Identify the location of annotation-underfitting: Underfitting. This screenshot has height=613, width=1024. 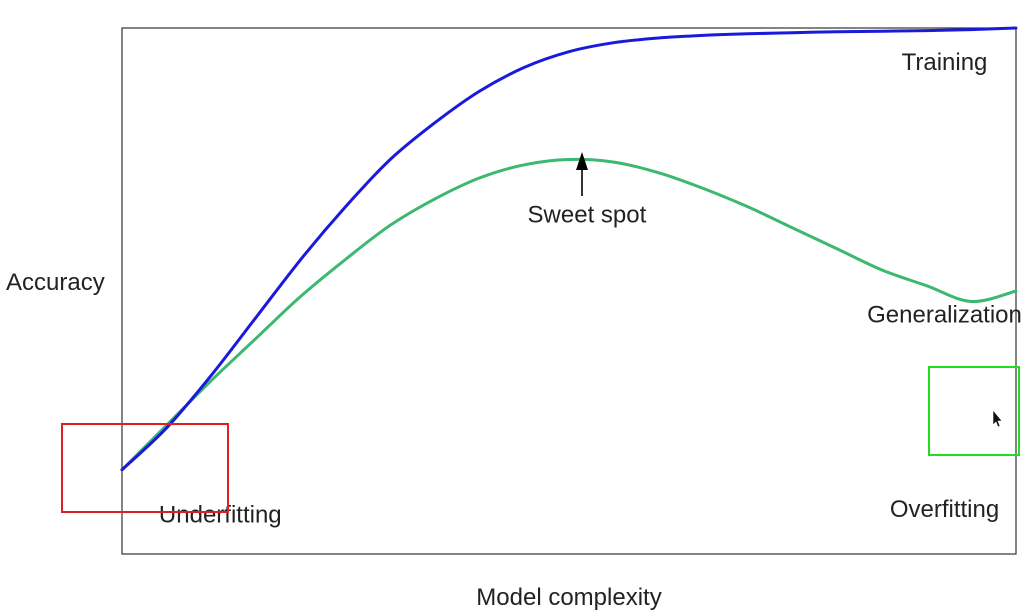
(220, 514).